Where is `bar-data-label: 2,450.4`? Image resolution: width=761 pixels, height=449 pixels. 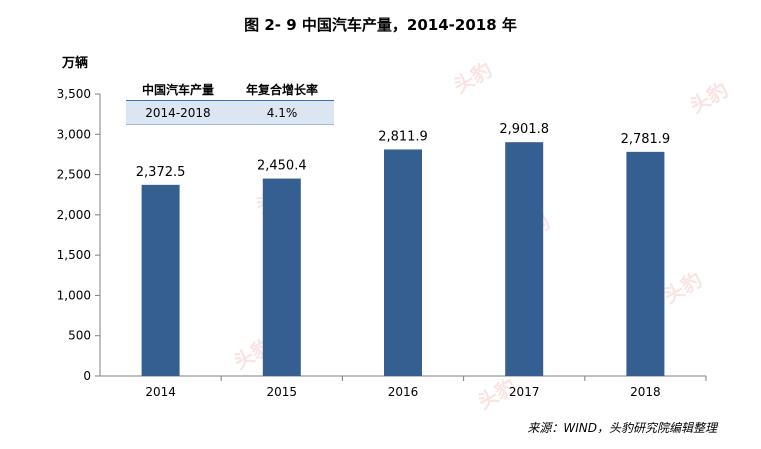
bar-data-label: 2,450.4 is located at coordinates (282, 166).